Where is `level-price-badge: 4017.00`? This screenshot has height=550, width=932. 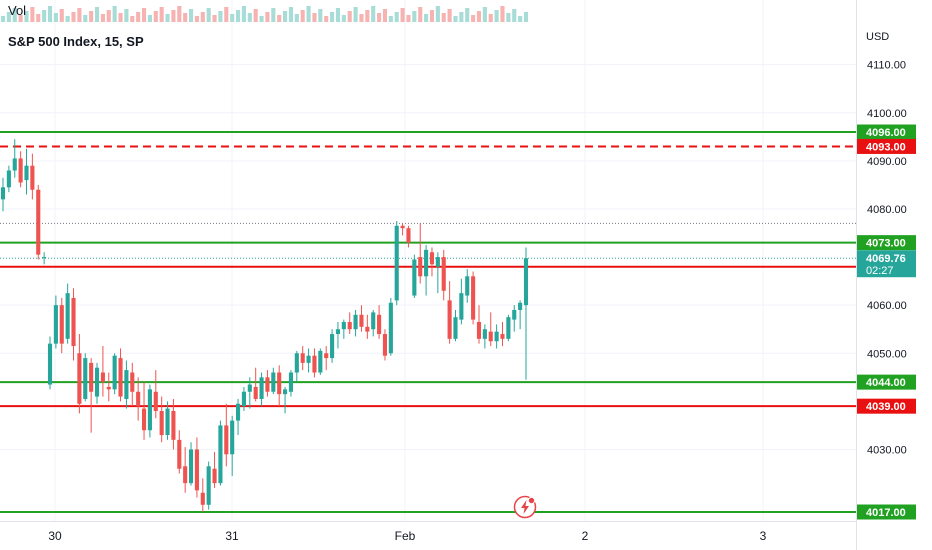
level-price-badge: 4017.00 is located at coordinates (886, 512).